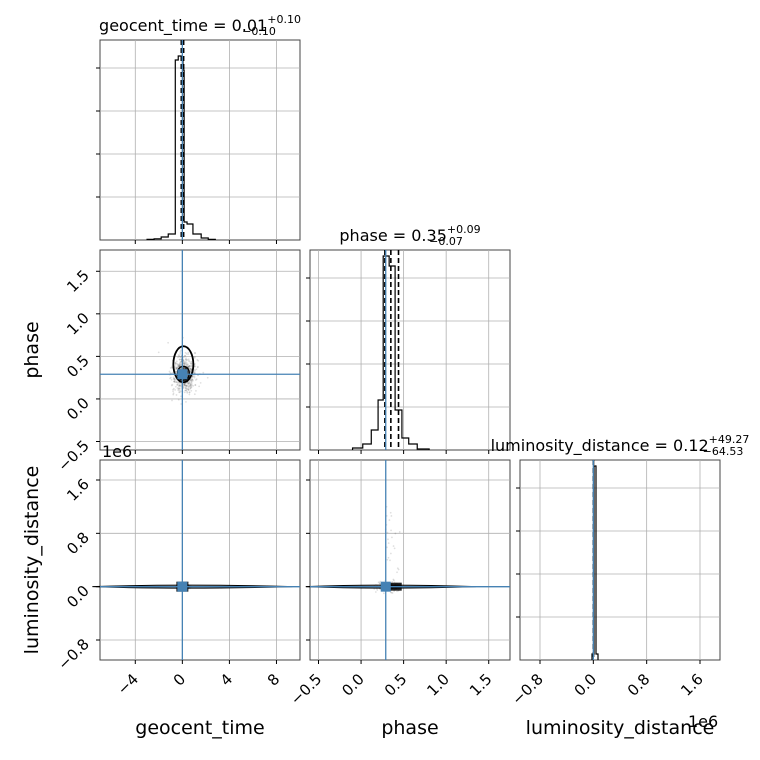 The height and width of the screenshot is (760, 760). Describe the element at coordinates (595, 562) in the screenshot. I see `histogram-luminosity_distance` at that location.